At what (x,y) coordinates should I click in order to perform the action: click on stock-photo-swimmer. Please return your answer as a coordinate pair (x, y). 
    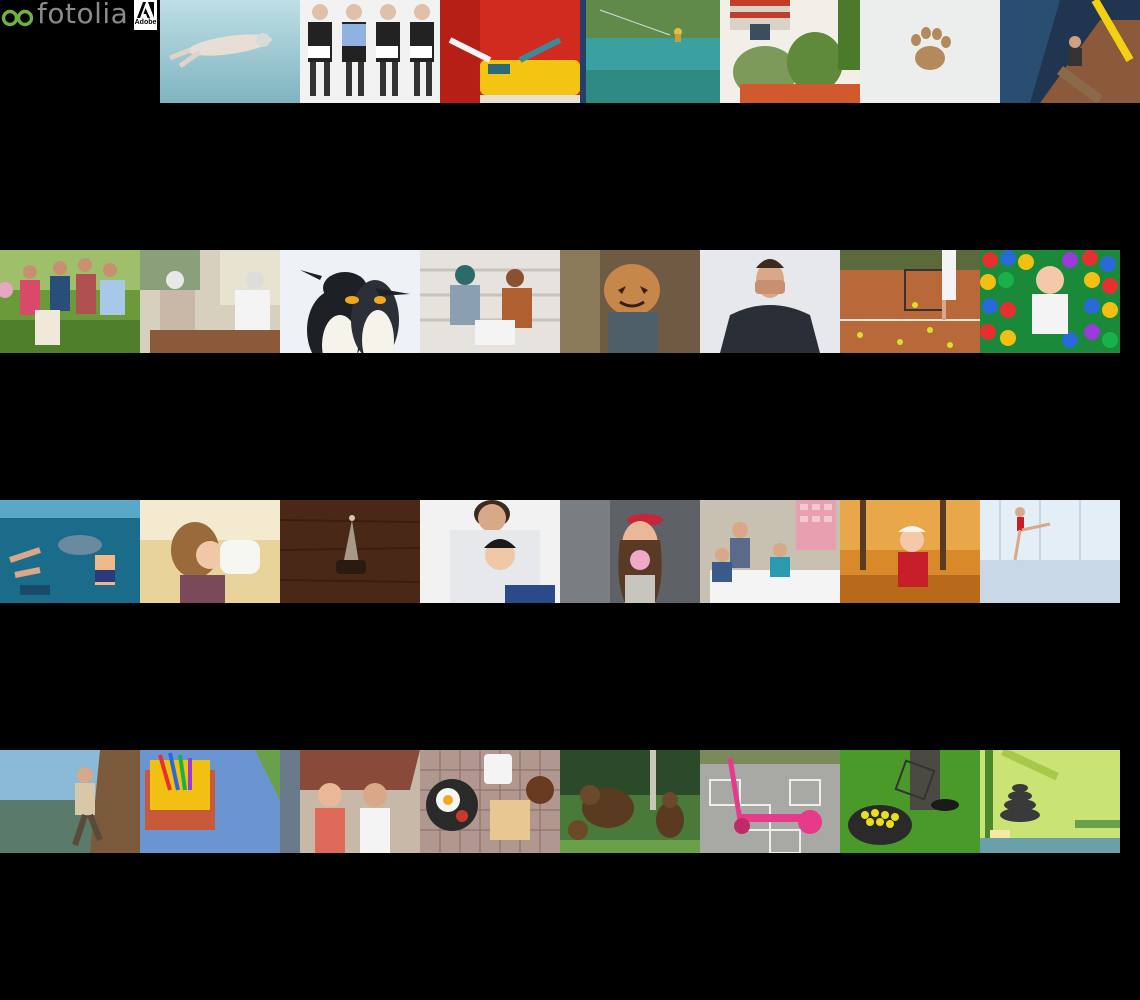
    Looking at the image, I should click on (230, 51).